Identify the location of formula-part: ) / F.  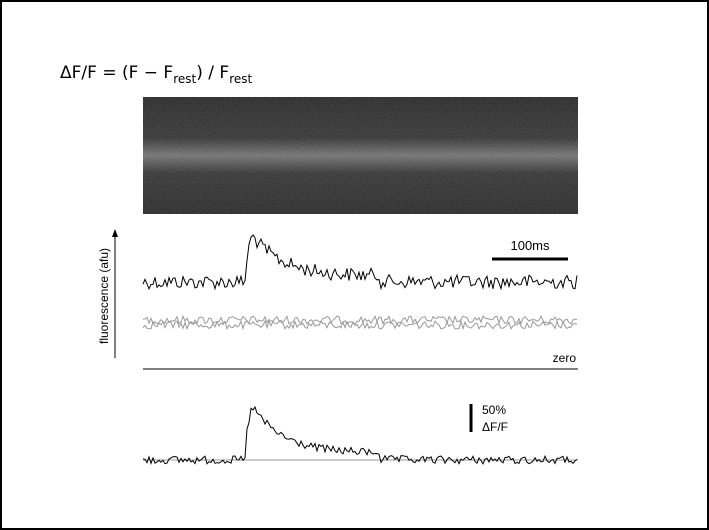
(212, 73).